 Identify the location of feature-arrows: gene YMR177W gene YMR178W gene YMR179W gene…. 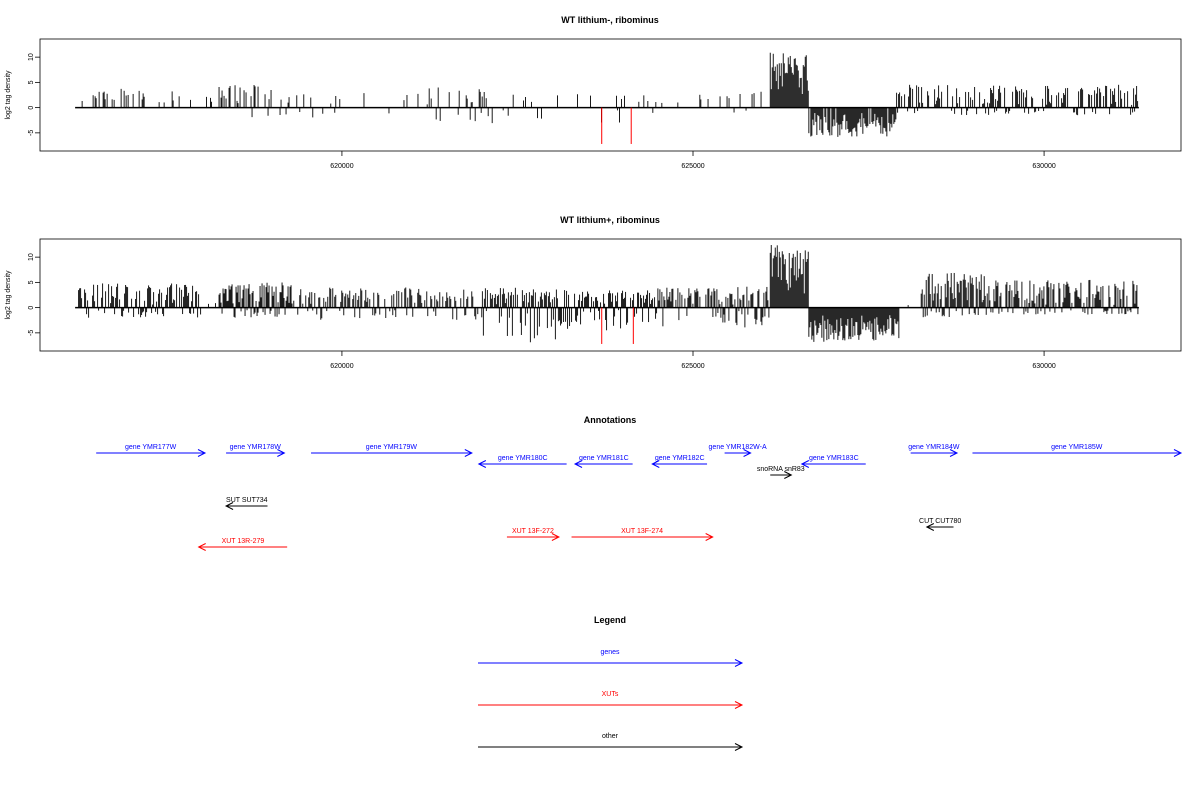
(639, 497).